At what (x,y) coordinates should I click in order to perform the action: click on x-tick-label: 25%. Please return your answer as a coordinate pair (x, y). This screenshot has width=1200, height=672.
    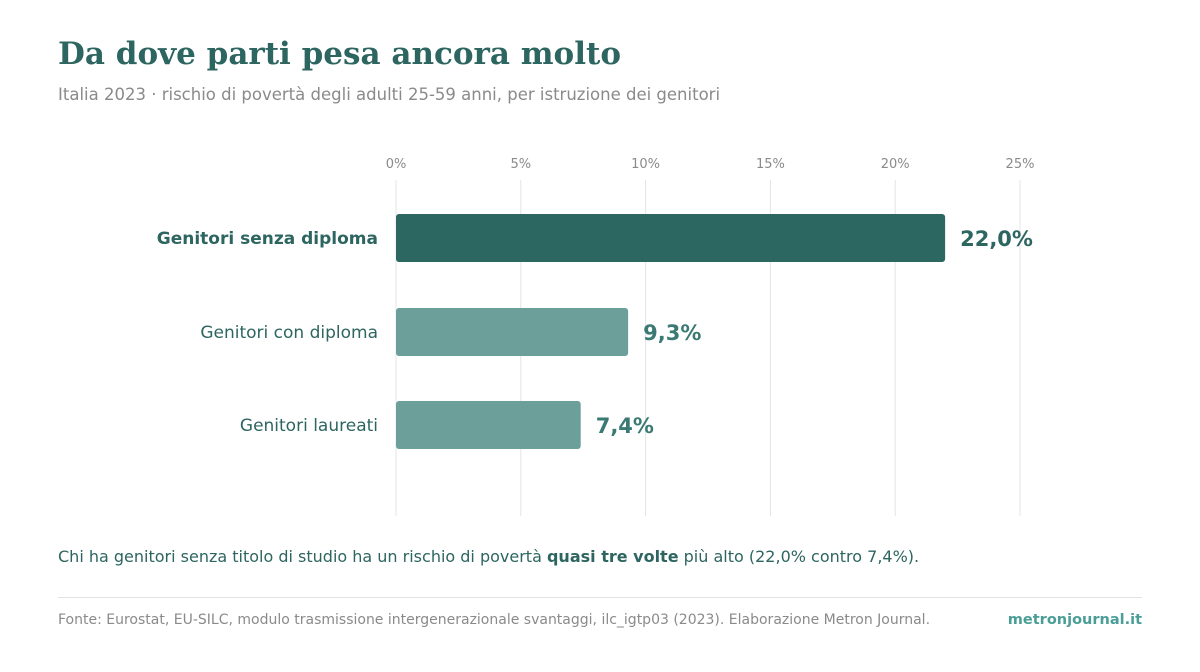
    Looking at the image, I should click on (1020, 164).